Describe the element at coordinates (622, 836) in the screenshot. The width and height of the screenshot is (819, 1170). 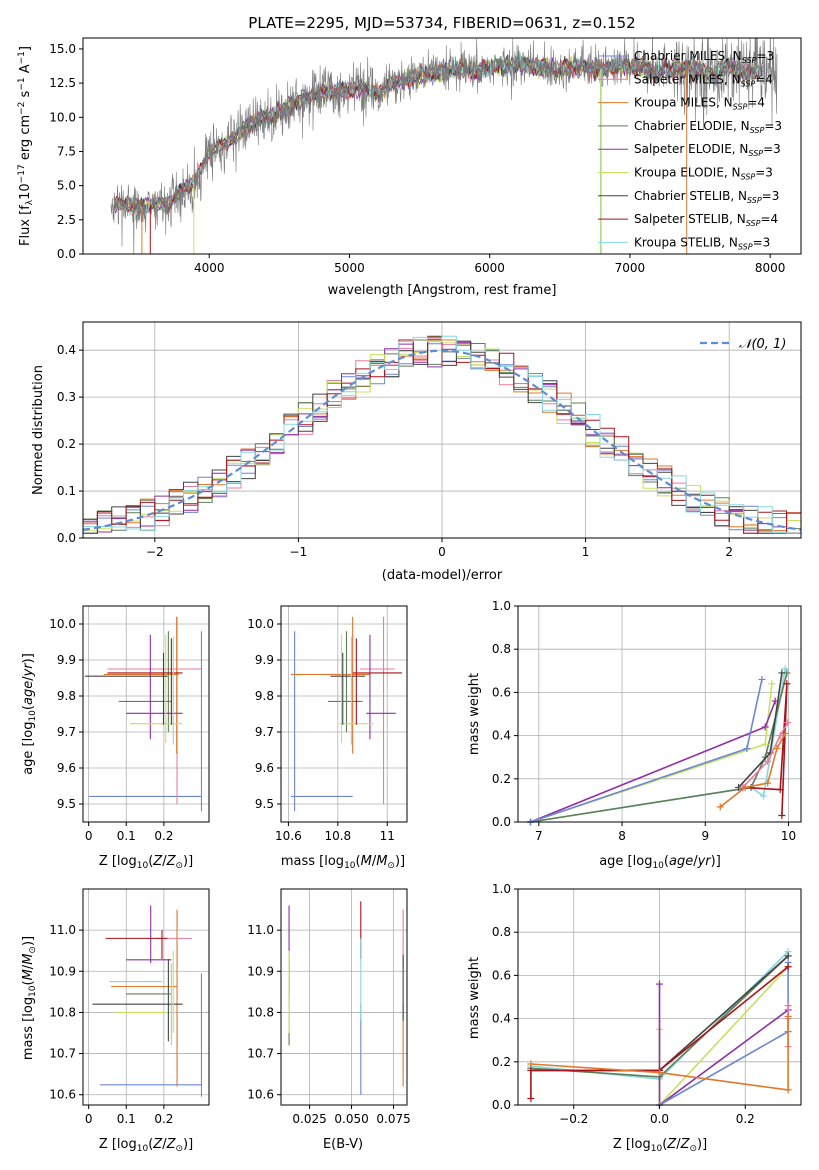
I see `weight_vs_age-xtick-label: 8` at that location.